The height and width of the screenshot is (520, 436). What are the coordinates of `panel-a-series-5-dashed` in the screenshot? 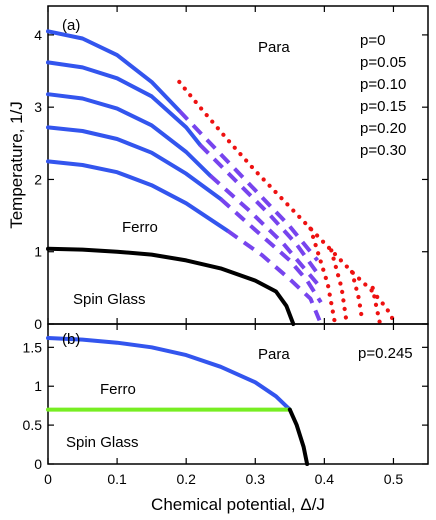 It's located at (248, 185).